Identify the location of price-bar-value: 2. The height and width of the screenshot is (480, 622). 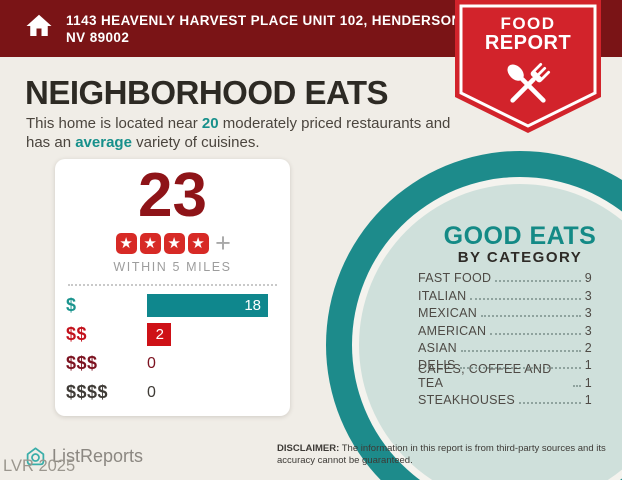
(159, 334).